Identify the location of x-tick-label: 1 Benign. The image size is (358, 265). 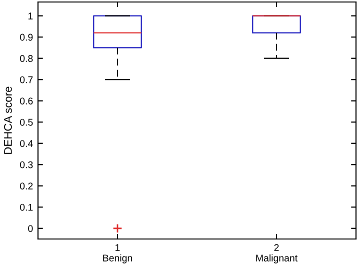
(117, 254).